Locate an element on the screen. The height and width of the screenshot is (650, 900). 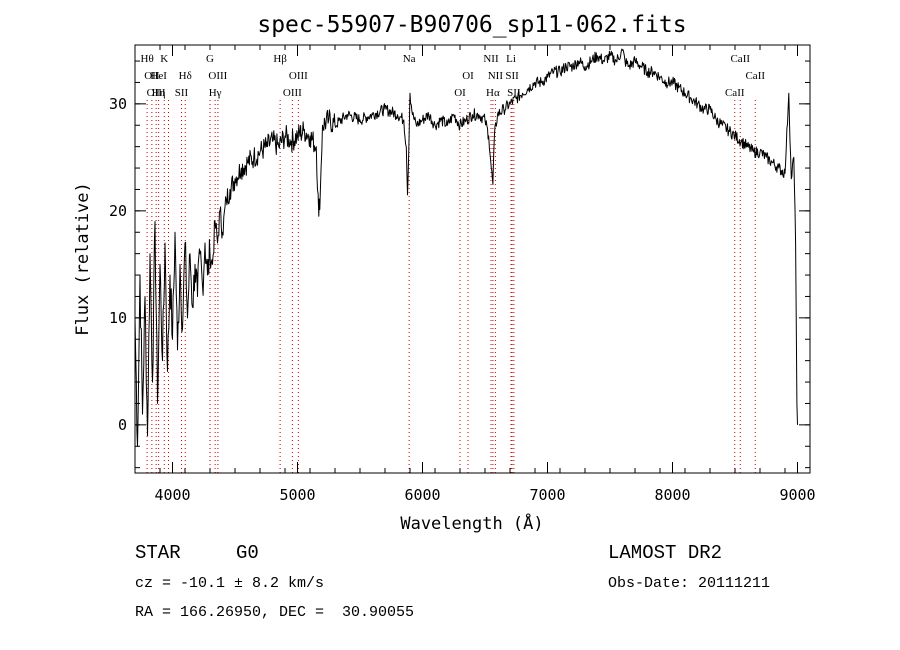
line-marker-label: Na is located at coordinates (409, 59).